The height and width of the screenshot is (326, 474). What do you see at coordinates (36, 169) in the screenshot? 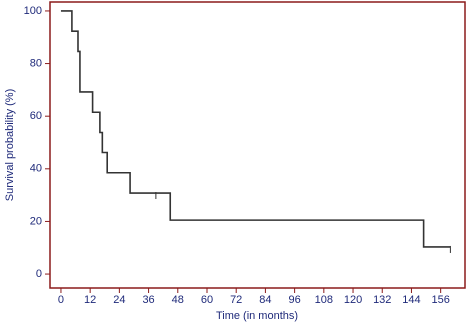
I see `y-tick-label: 40` at bounding box center [36, 169].